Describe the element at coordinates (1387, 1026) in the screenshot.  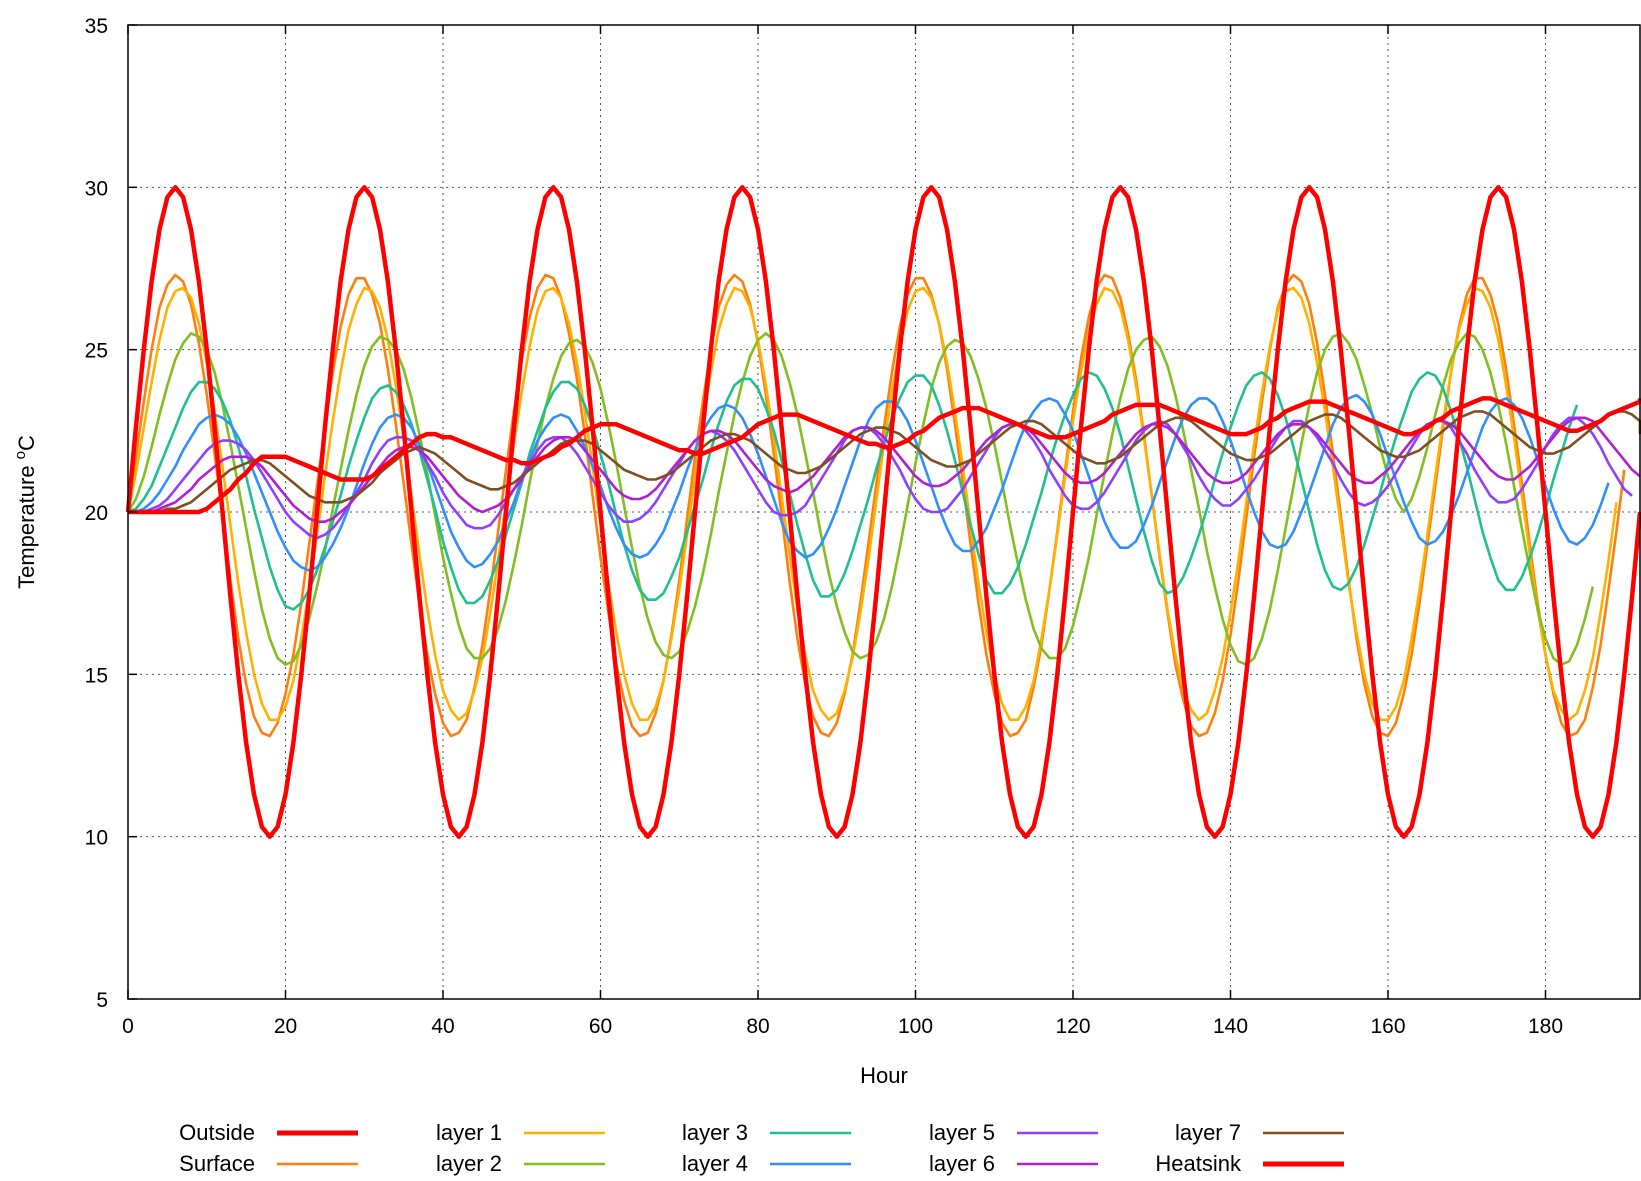
I see `x-tick-label: 160` at that location.